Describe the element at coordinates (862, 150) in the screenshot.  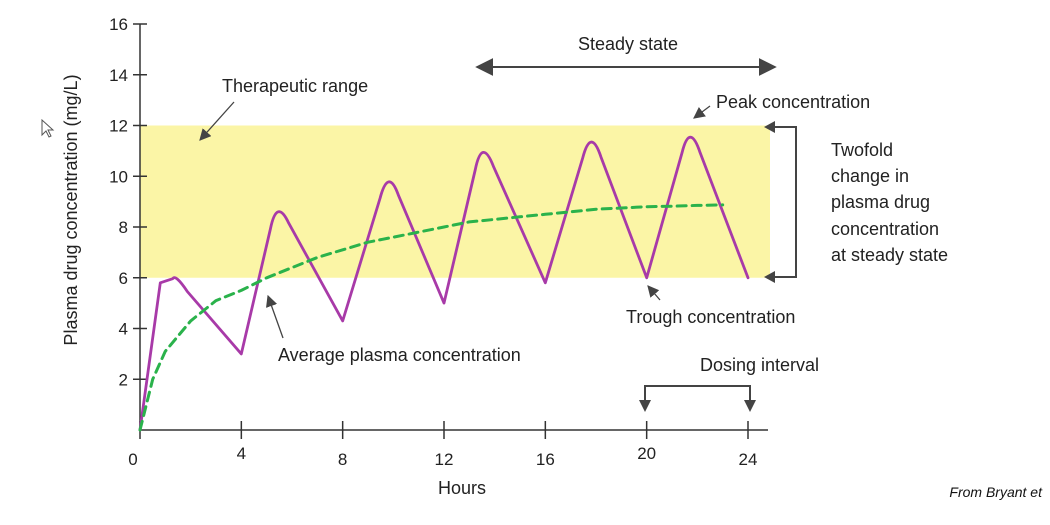
I see `twofold-line-1: Twofold` at that location.